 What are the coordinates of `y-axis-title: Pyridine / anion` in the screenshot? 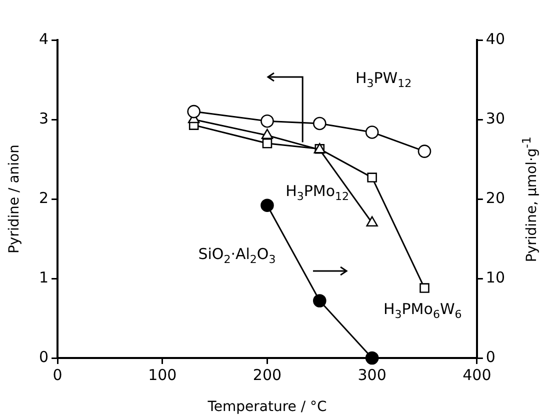 It's located at (14, 199).